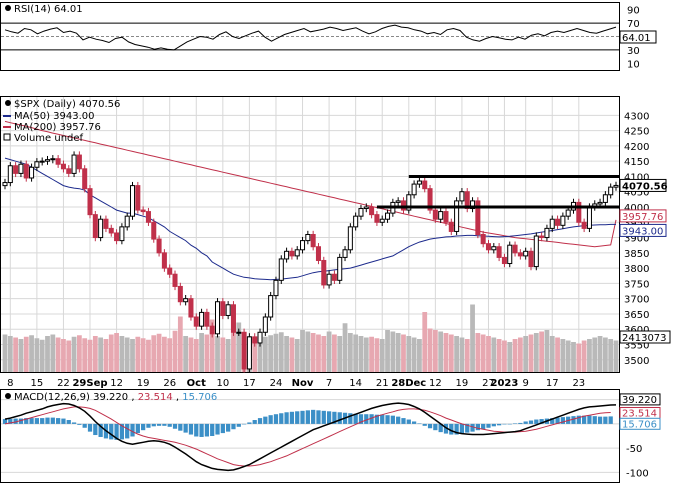  I want to click on price-tick-label: 4100, so click(636, 177).